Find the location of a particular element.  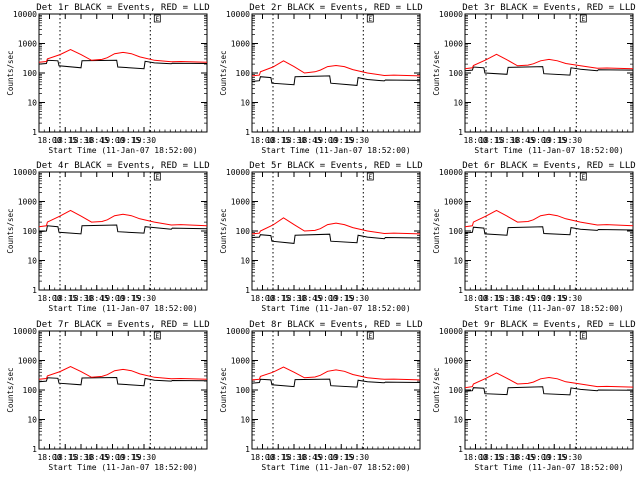

panel-title: Det 7r BLACK = Events, RED = LLD is located at coordinates (122, 325).